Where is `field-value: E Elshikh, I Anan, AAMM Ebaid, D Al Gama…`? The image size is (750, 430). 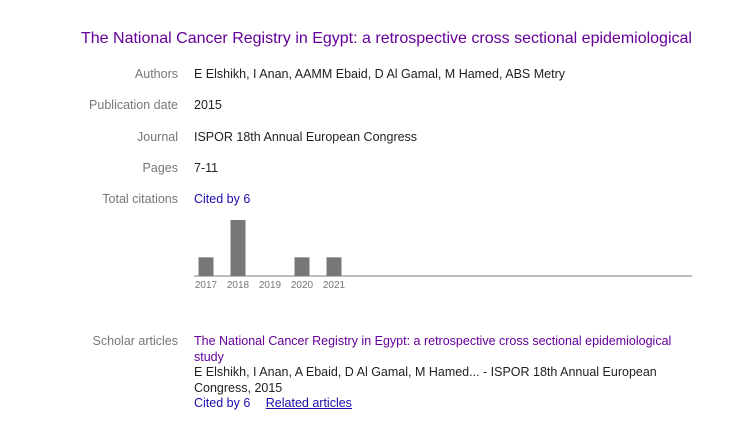 field-value: E Elshikh, I Anan, AAMM Ebaid, D Al Gama… is located at coordinates (379, 74).